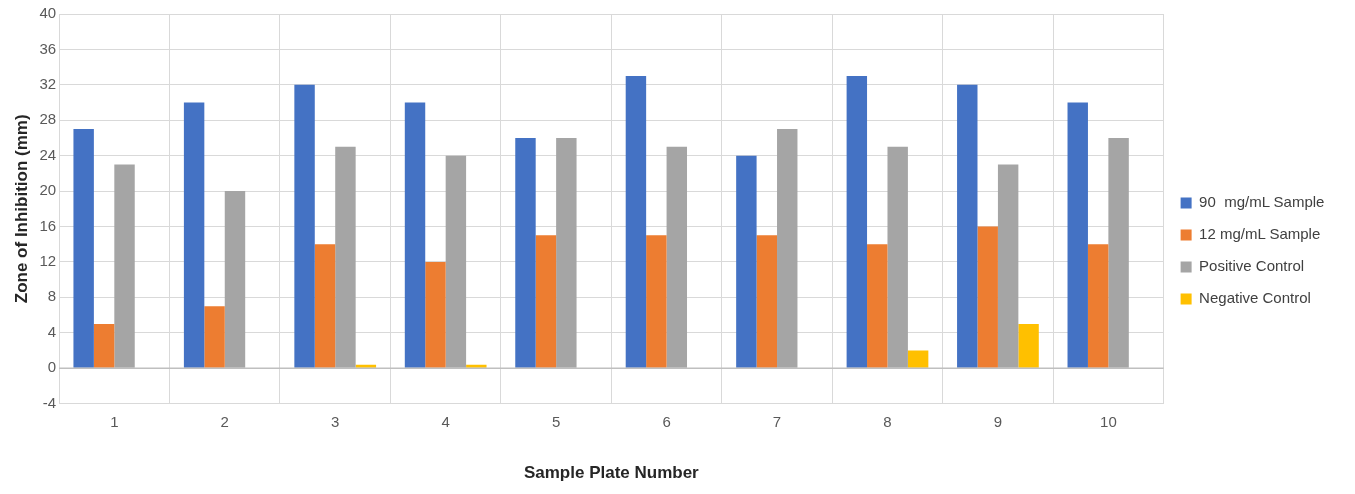 The width and height of the screenshot is (1355, 494). I want to click on x-tick-label: 1, so click(114, 421).